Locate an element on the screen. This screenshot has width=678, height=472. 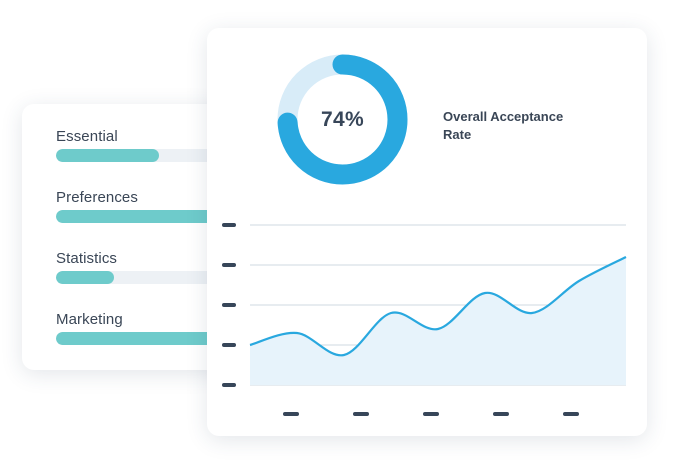
chart-series-line is located at coordinates (438, 306).